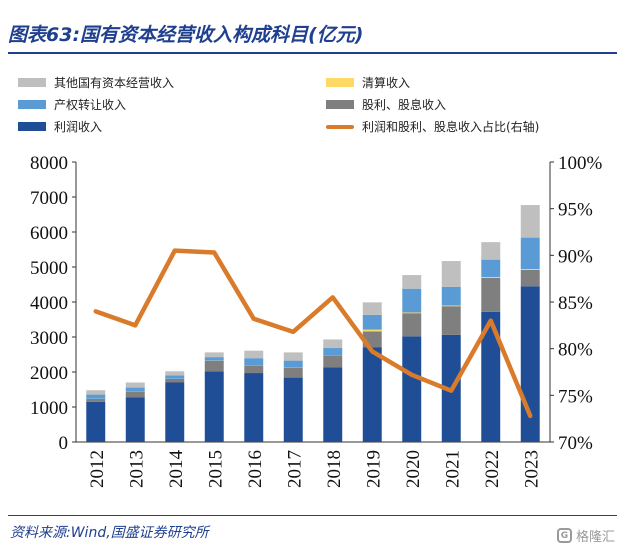 The height and width of the screenshot is (555, 625). I want to click on left-tick-label: 3000, so click(49, 338).